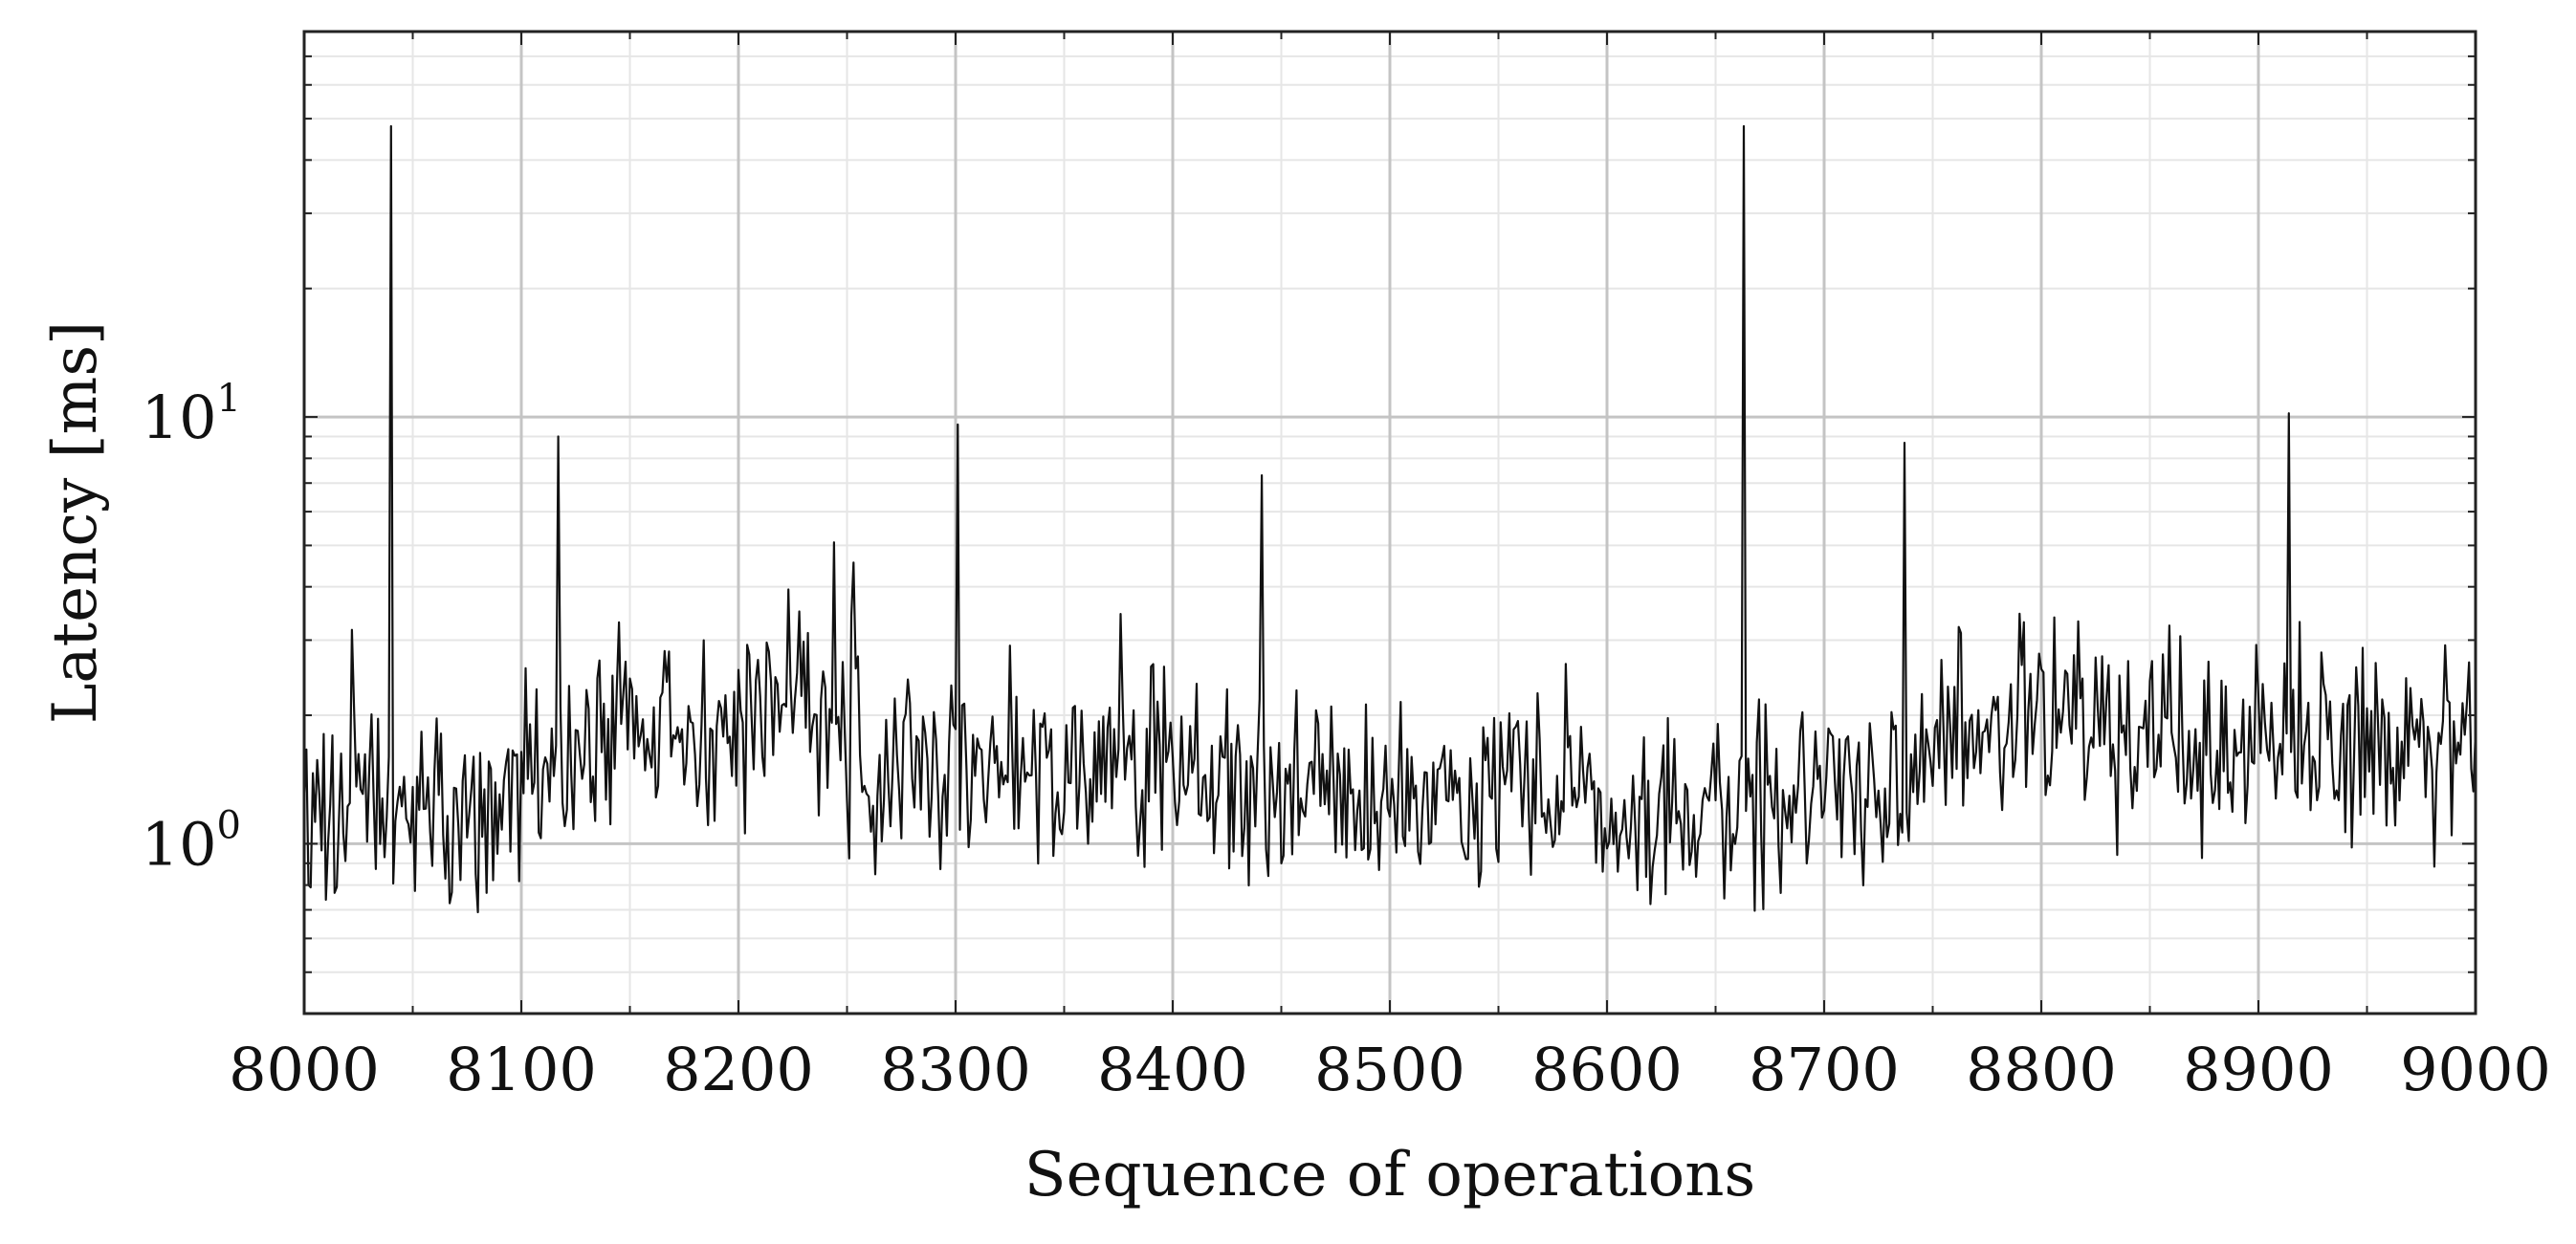  I want to click on x-tick-label: 8000, so click(304, 1069).